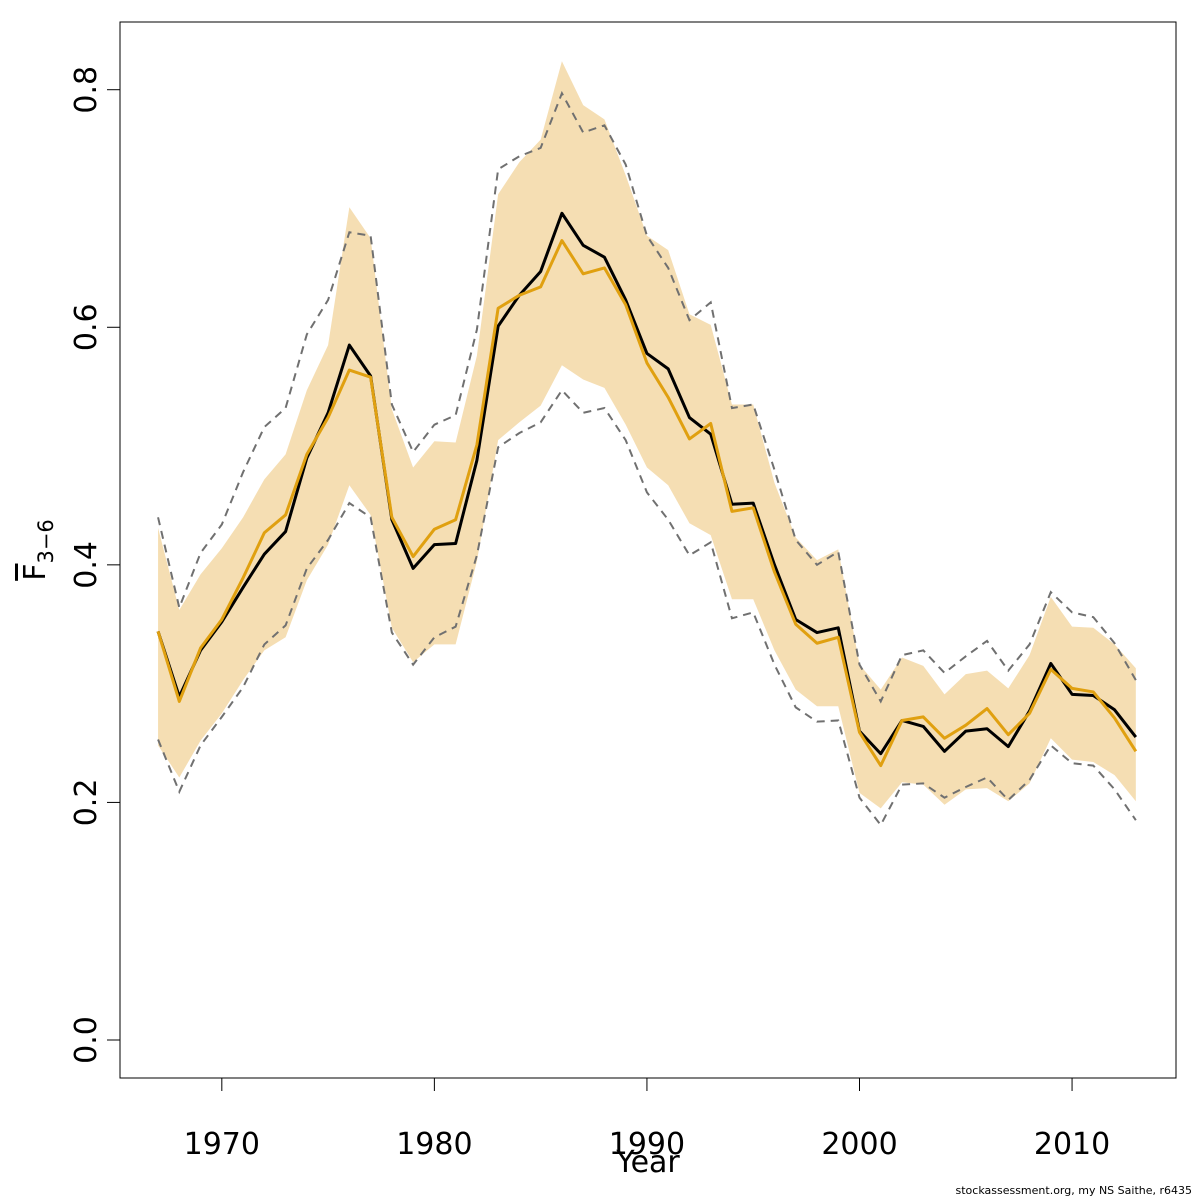  What do you see at coordinates (86, 803) in the screenshot?
I see `y-tick-label: 0.2` at bounding box center [86, 803].